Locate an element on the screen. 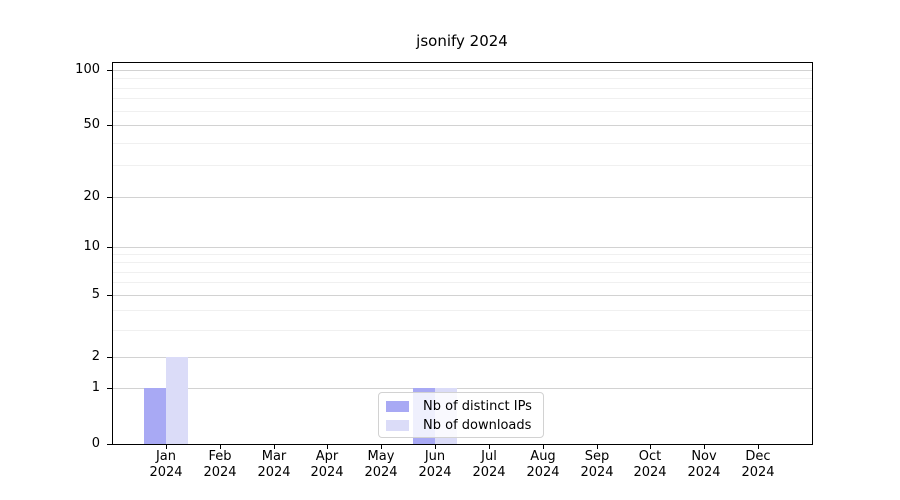  legend-item-downloads: Nb of downloads is located at coordinates (460, 425).